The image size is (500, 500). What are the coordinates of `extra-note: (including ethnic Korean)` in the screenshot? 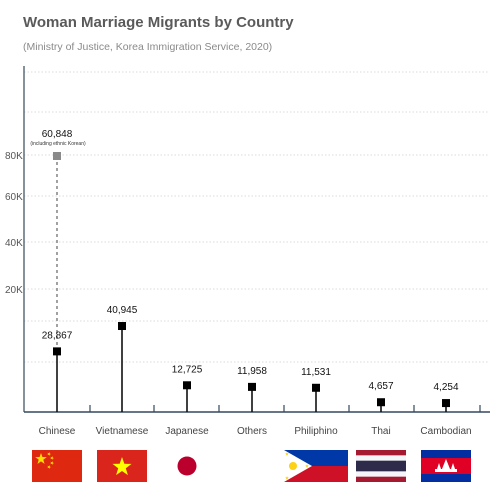 It's located at (58, 144).